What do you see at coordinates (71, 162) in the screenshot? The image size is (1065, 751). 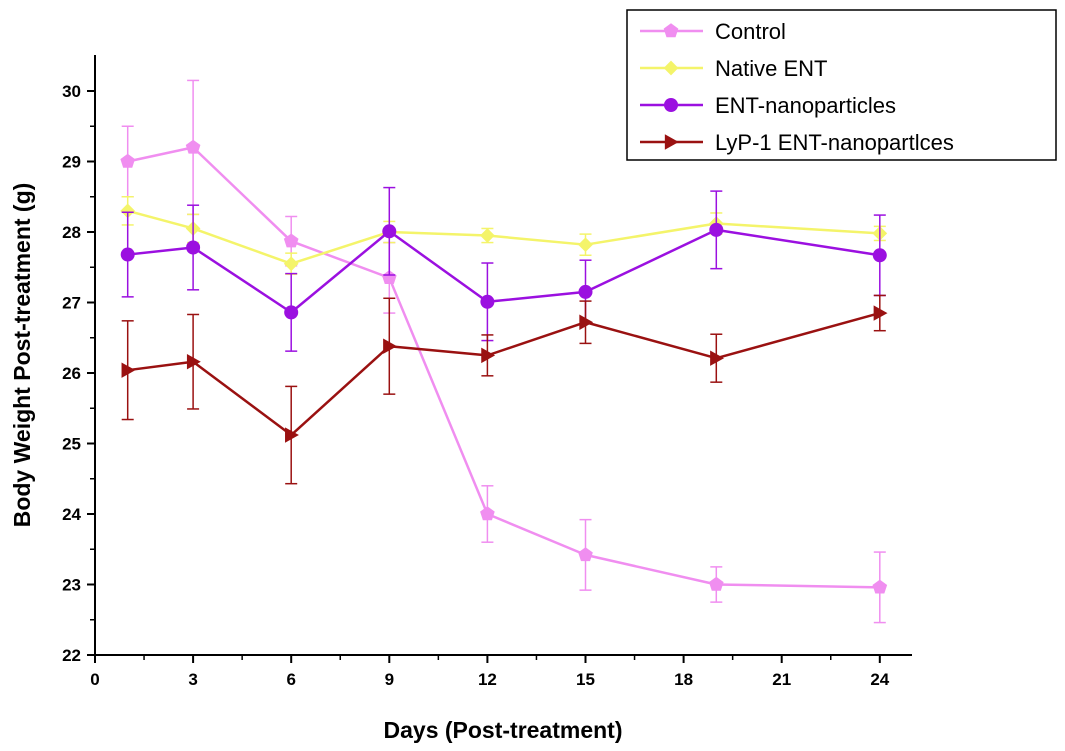 I see `y-tick-label: 29` at bounding box center [71, 162].